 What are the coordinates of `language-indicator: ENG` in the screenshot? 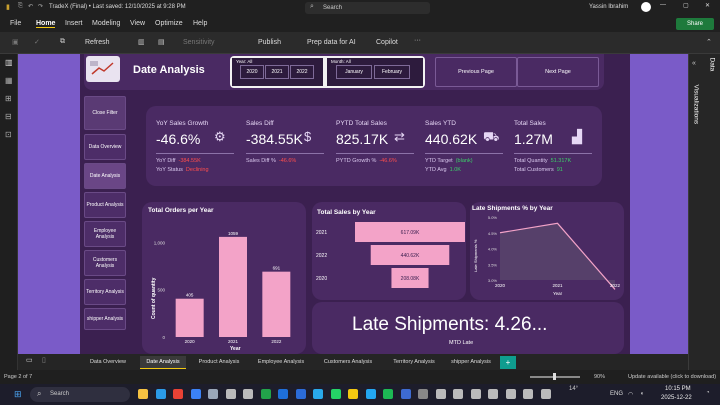 It's located at (617, 394).